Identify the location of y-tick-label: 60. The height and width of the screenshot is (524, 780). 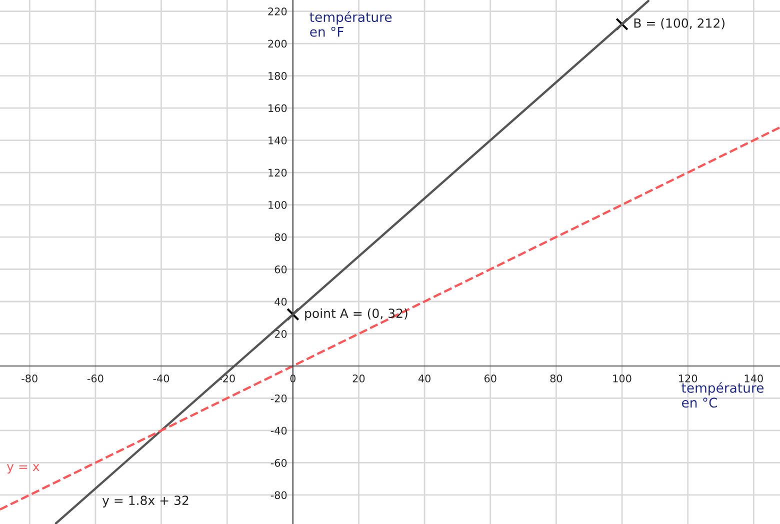
(280, 269).